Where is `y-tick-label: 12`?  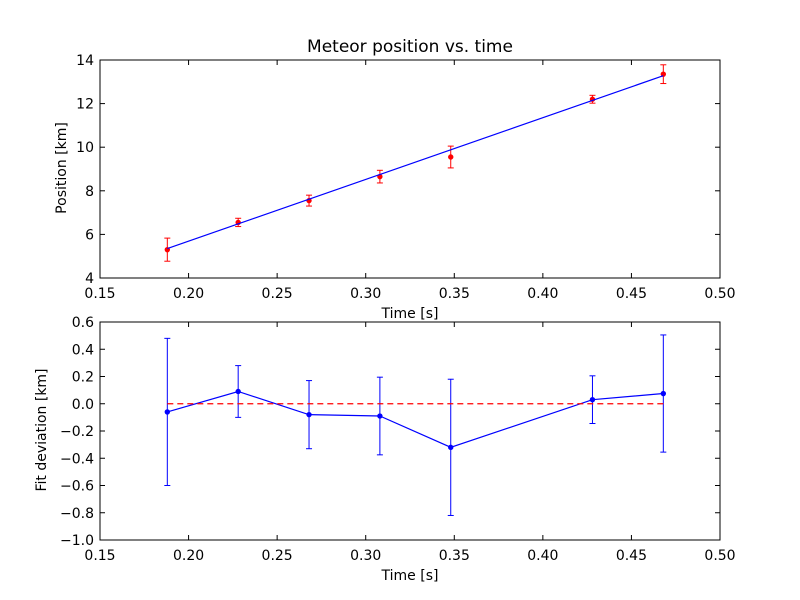 y-tick-label: 12 is located at coordinates (85, 105).